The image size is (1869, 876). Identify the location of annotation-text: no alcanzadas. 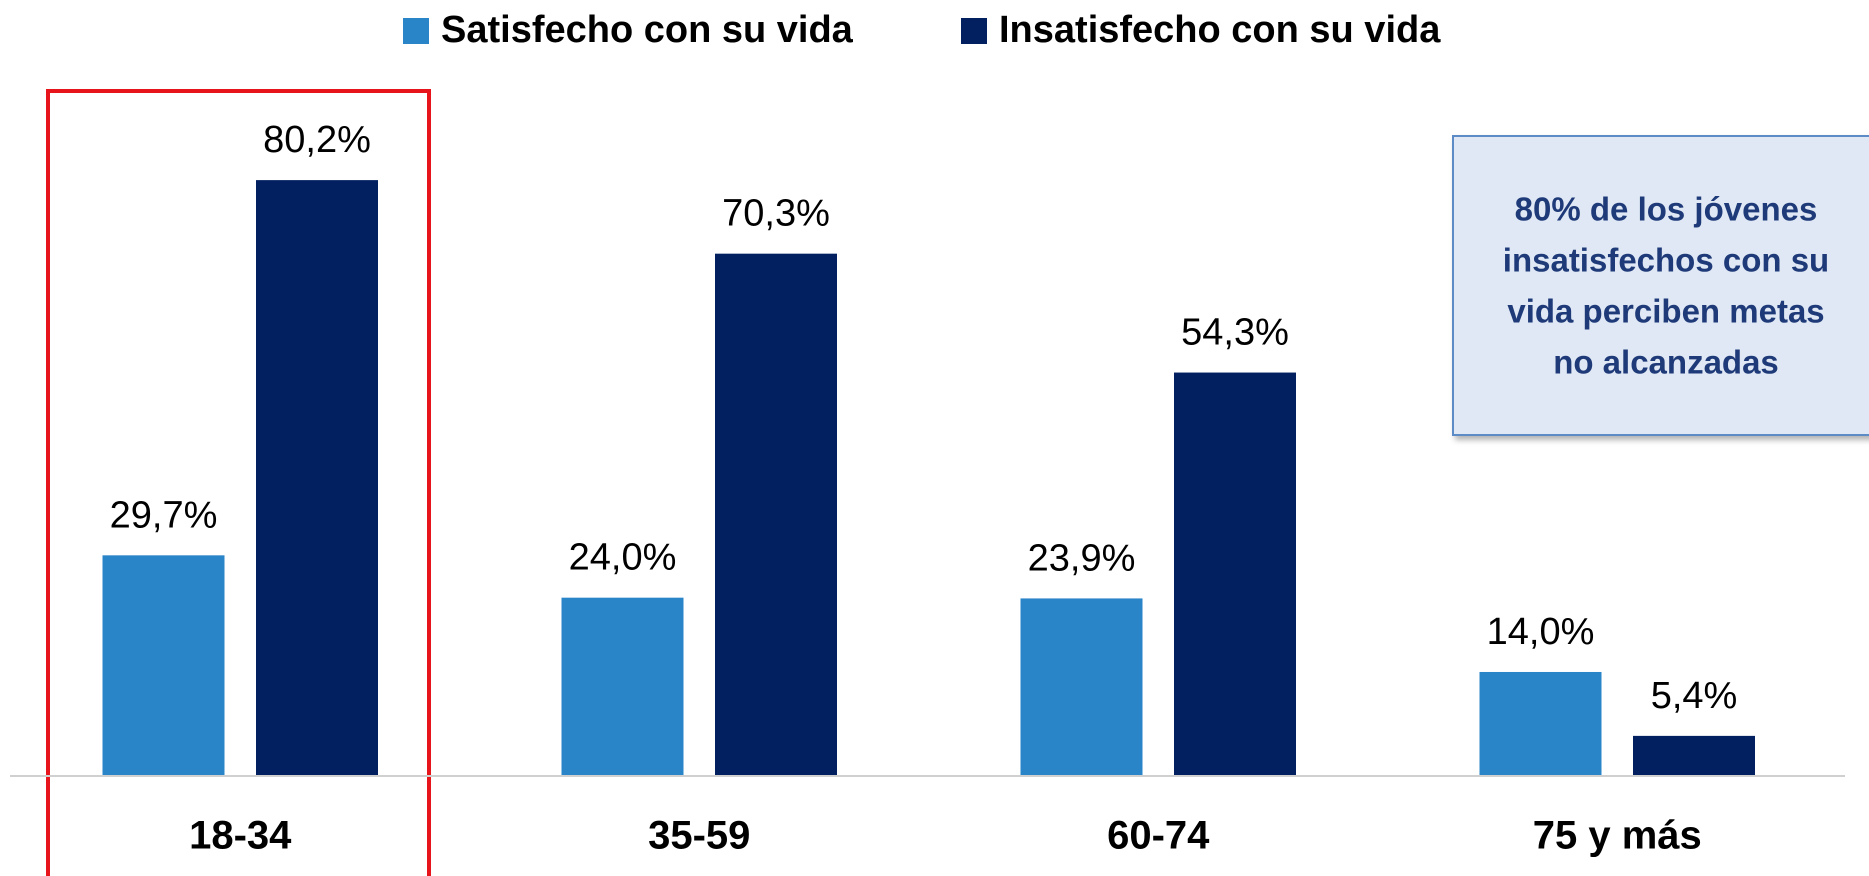
(1666, 362).